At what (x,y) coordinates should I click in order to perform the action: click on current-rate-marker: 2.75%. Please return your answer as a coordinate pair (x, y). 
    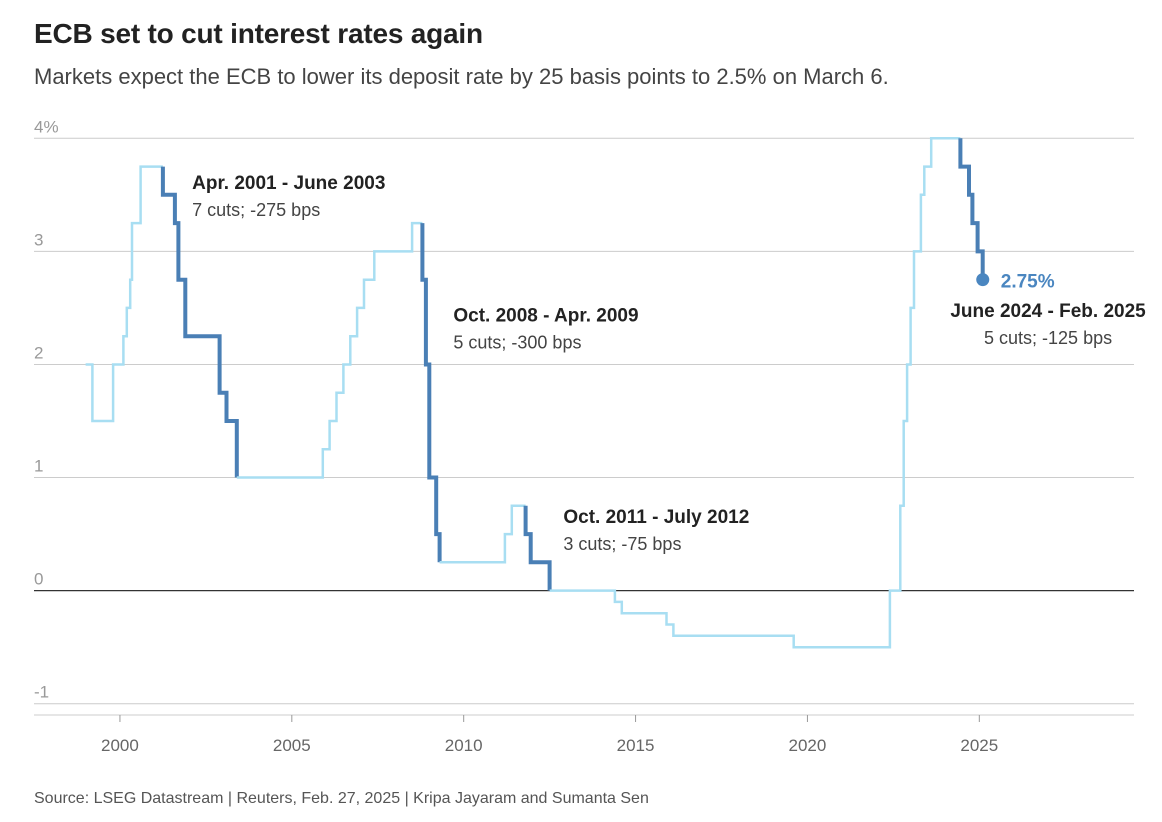
    Looking at the image, I should click on (1015, 282).